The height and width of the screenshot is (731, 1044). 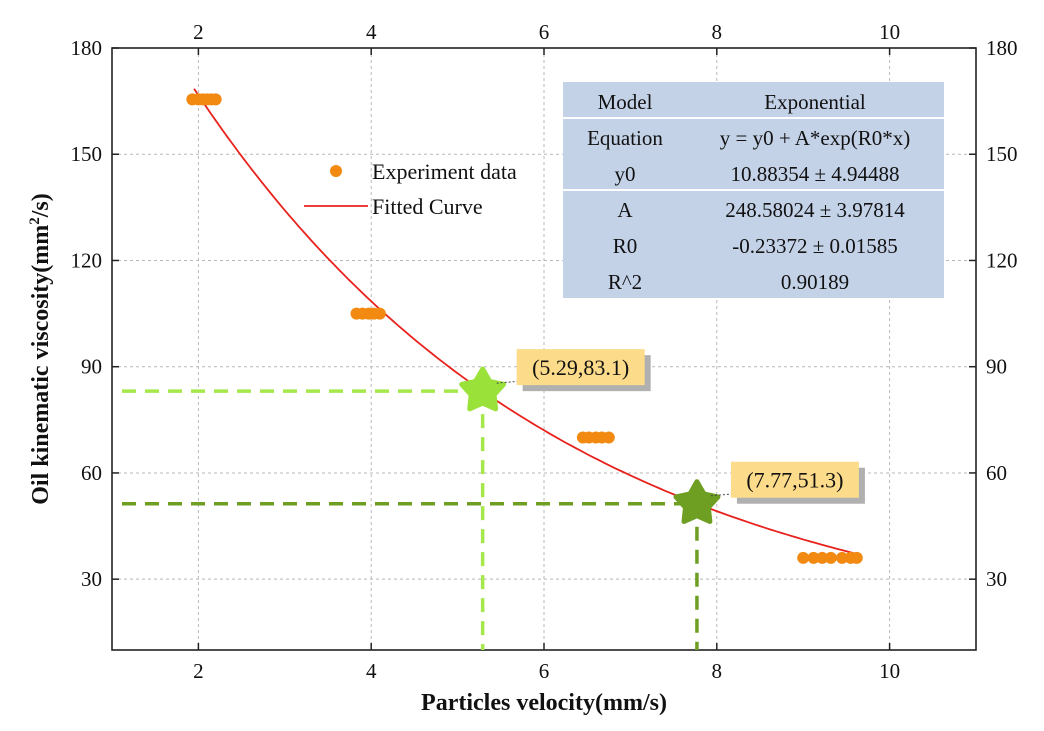 What do you see at coordinates (625, 102) in the screenshot?
I see `fit-table-key: Model` at bounding box center [625, 102].